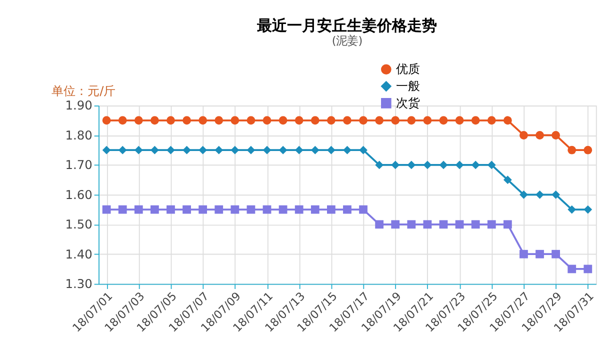 This screenshot has width=610, height=360. Describe the element at coordinates (408, 86) in the screenshot. I see `legend-label: 一般` at that location.